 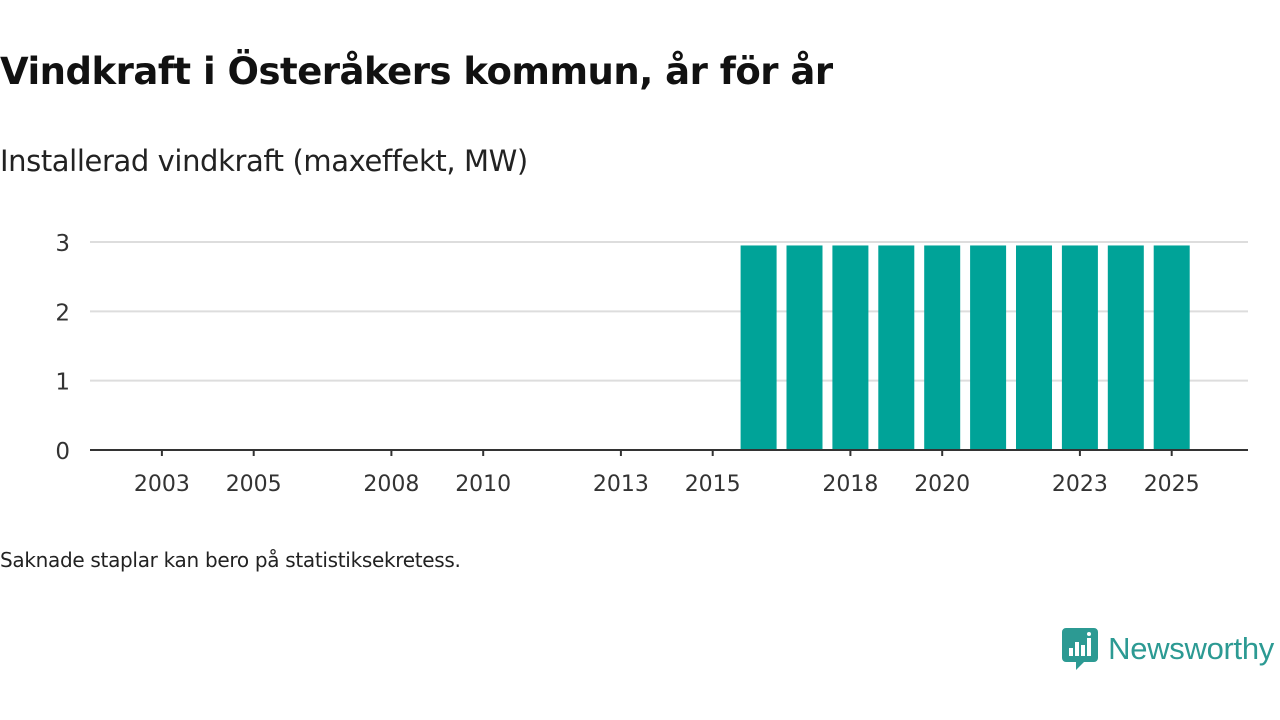 I want to click on bar-2020, so click(x=942, y=347).